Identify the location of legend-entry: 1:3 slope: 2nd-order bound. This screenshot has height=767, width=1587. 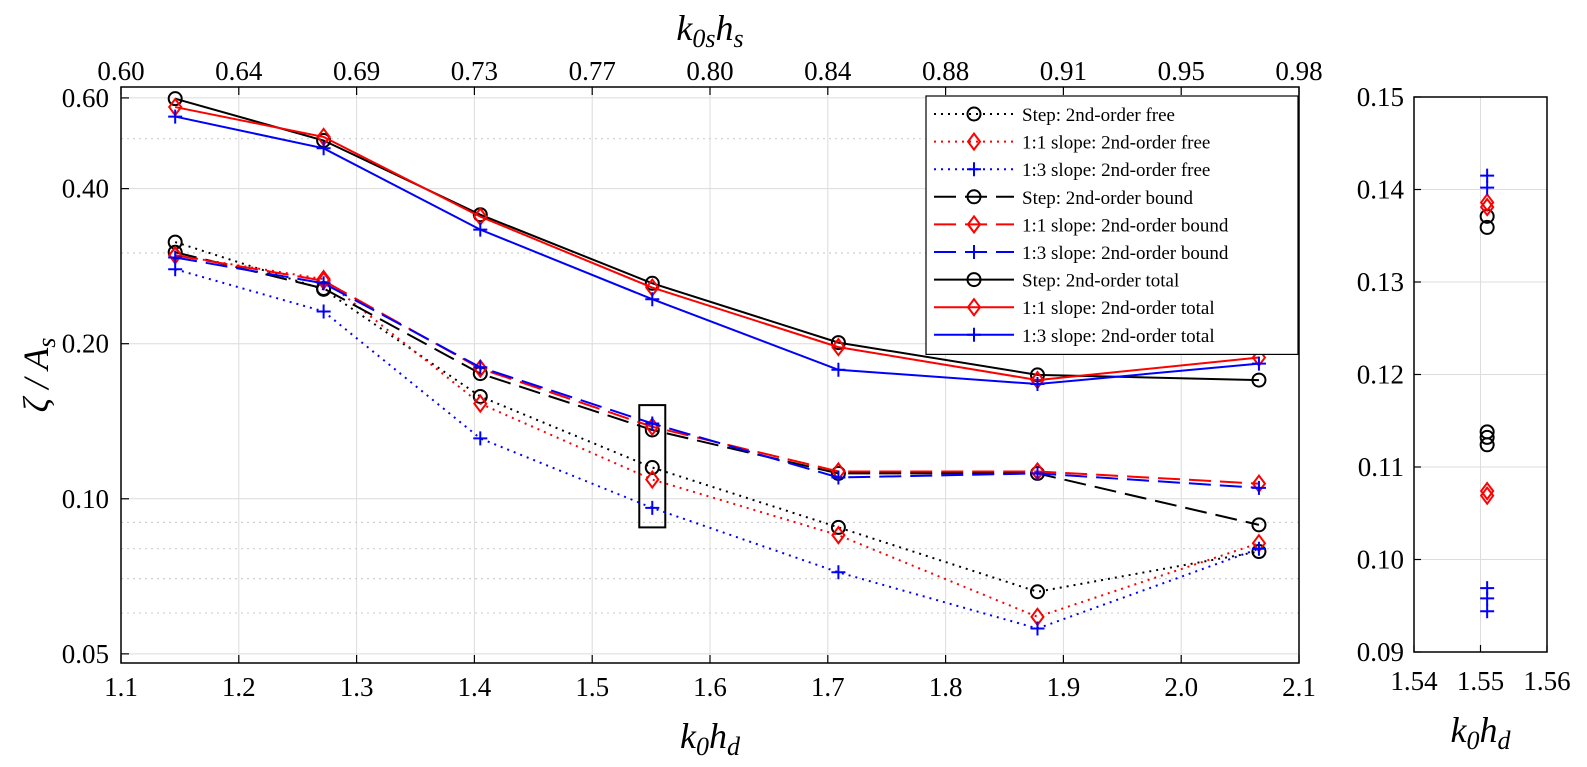
(1081, 253).